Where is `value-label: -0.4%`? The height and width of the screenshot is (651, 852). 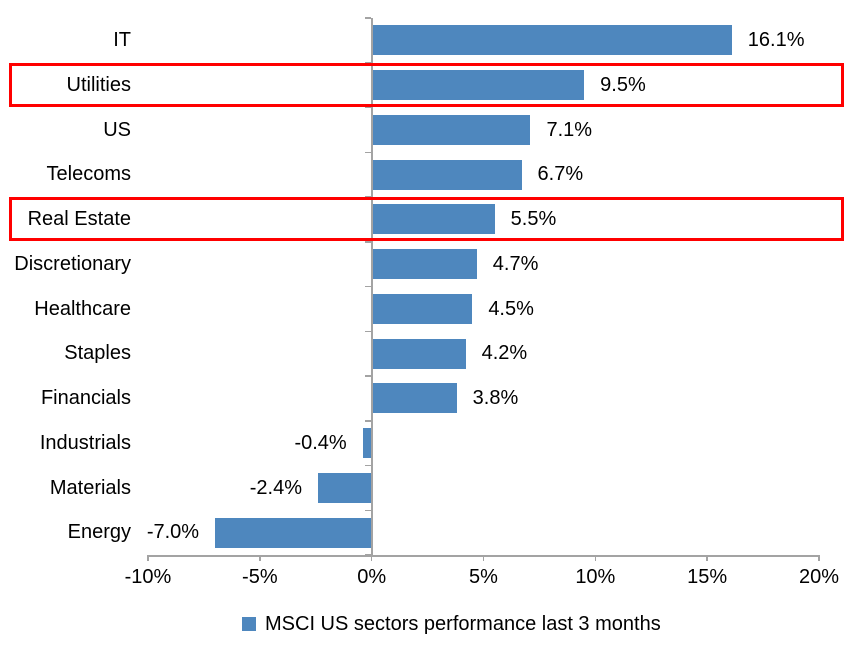 value-label: -0.4% is located at coordinates (320, 442).